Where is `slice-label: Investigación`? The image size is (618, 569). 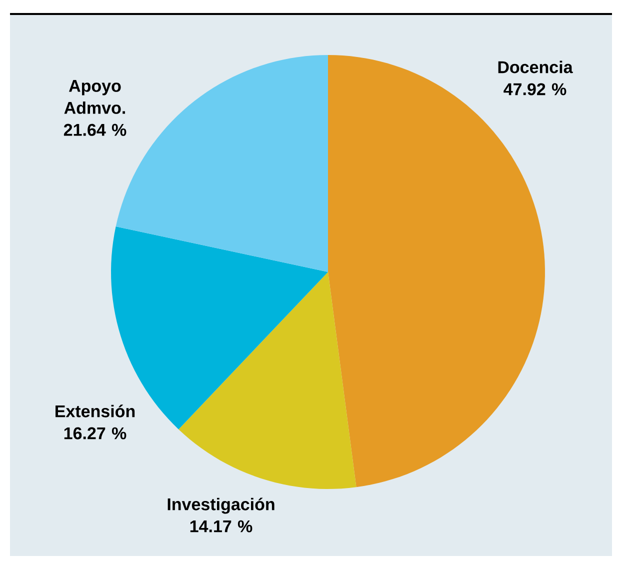
slice-label: Investigación is located at coordinates (221, 506).